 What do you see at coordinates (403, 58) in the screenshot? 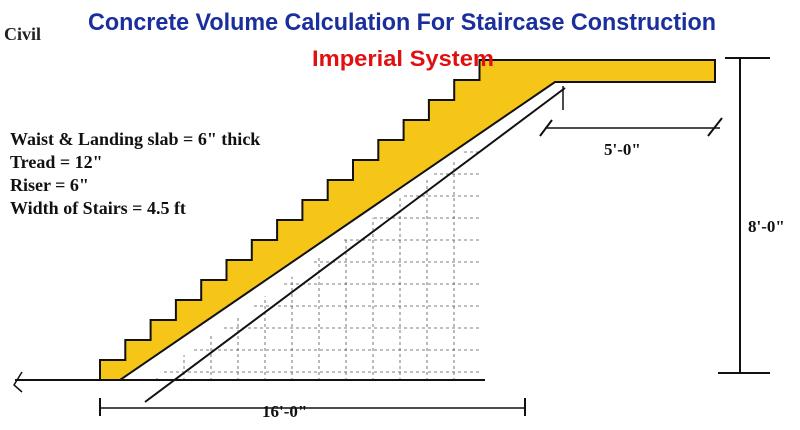
I see `subtitle: Imperial System` at bounding box center [403, 58].